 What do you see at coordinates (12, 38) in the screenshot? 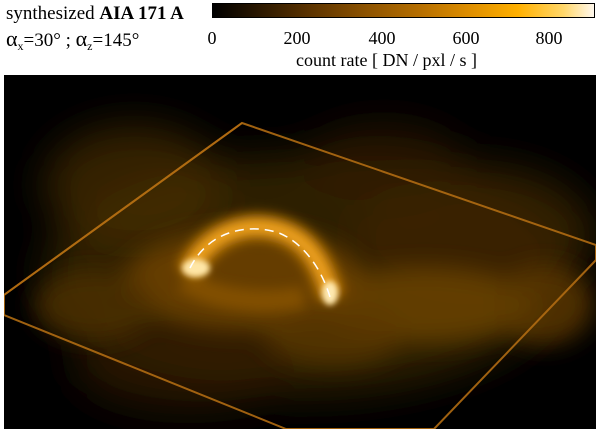
I see `alpha-symbol-x: α` at bounding box center [12, 38].